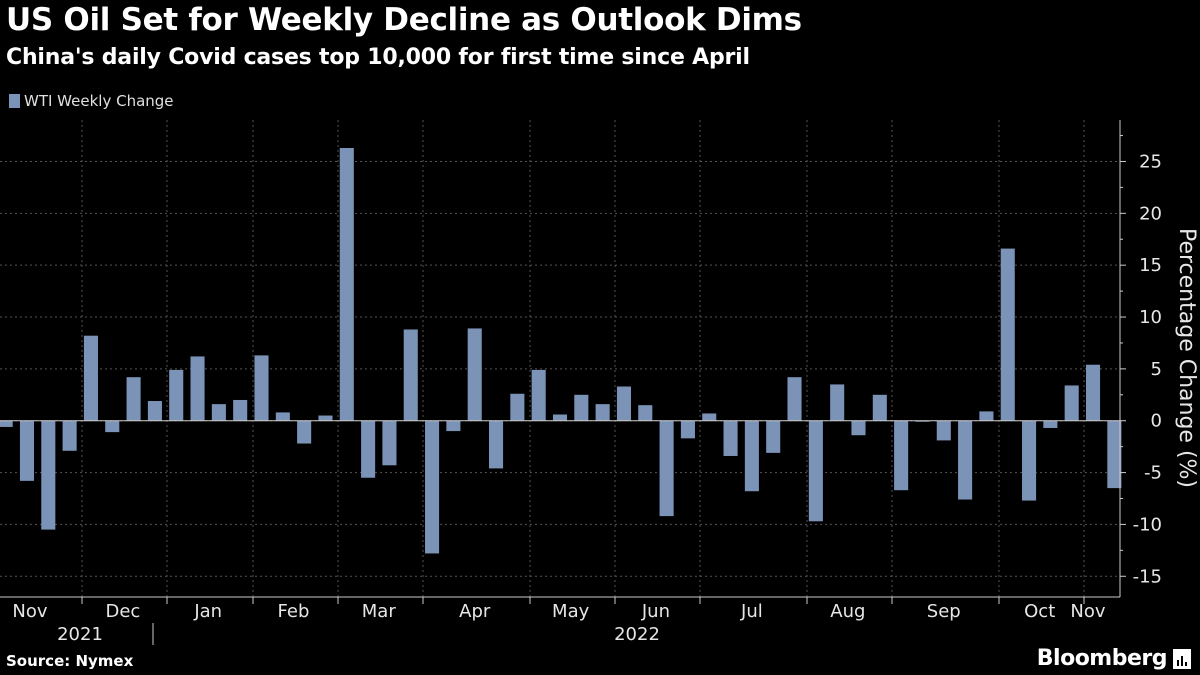 Image resolution: width=1200 pixels, height=675 pixels. Describe the element at coordinates (655, 611) in the screenshot. I see `x-month-label: Jun` at that location.